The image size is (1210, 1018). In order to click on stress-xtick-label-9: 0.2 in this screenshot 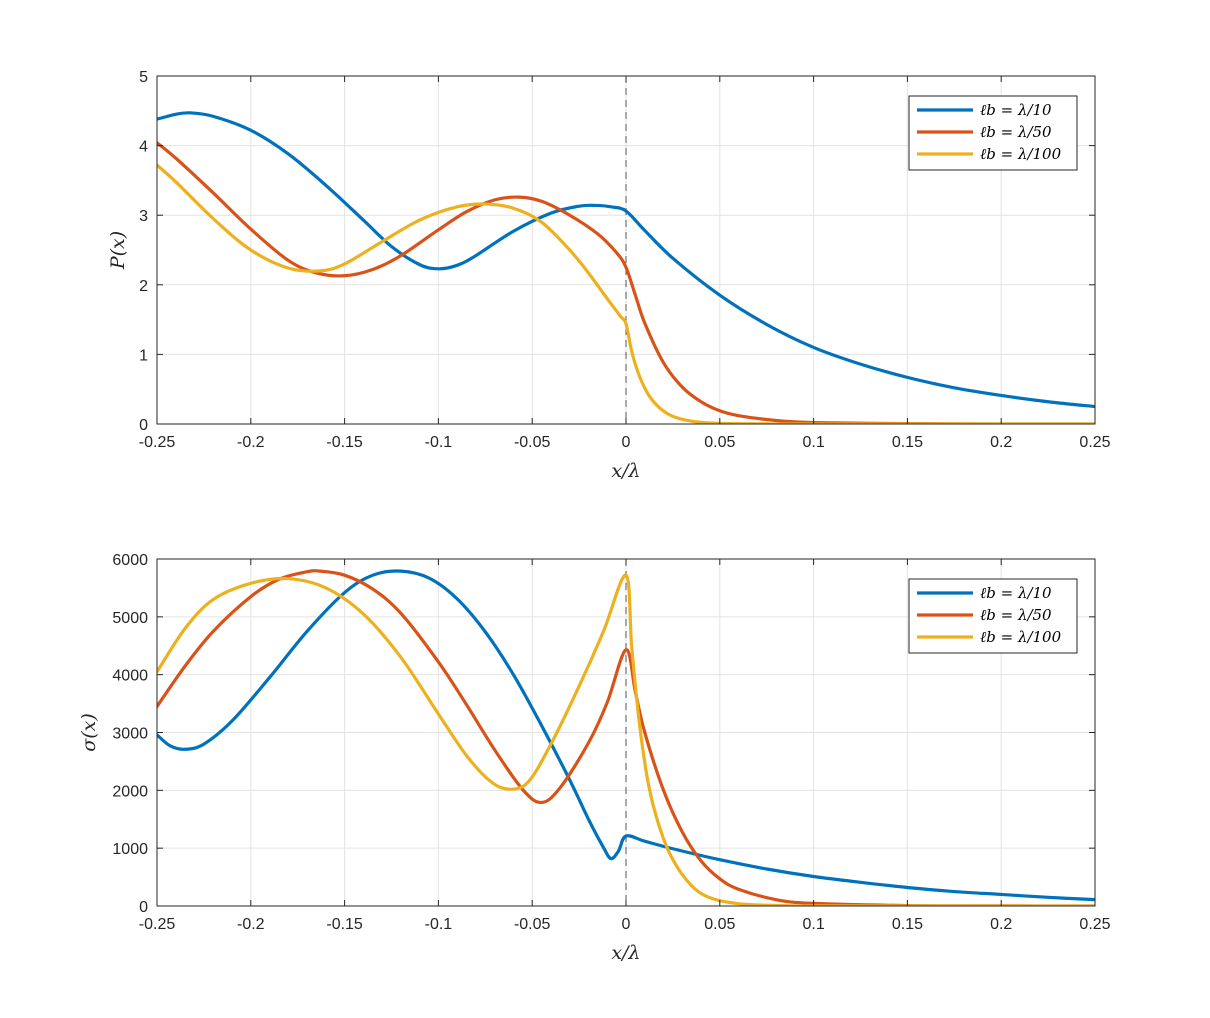, I will do `click(1001, 924)`.